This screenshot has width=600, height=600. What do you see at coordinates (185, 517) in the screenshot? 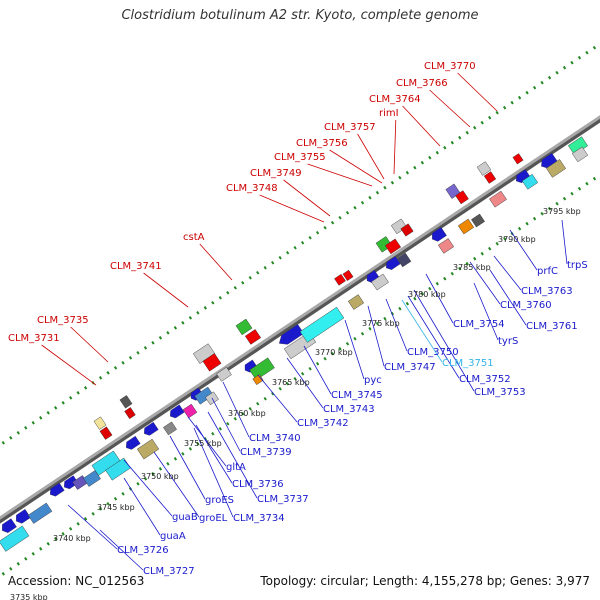
I see `gene-label-bottom: guaB` at bounding box center [185, 517].